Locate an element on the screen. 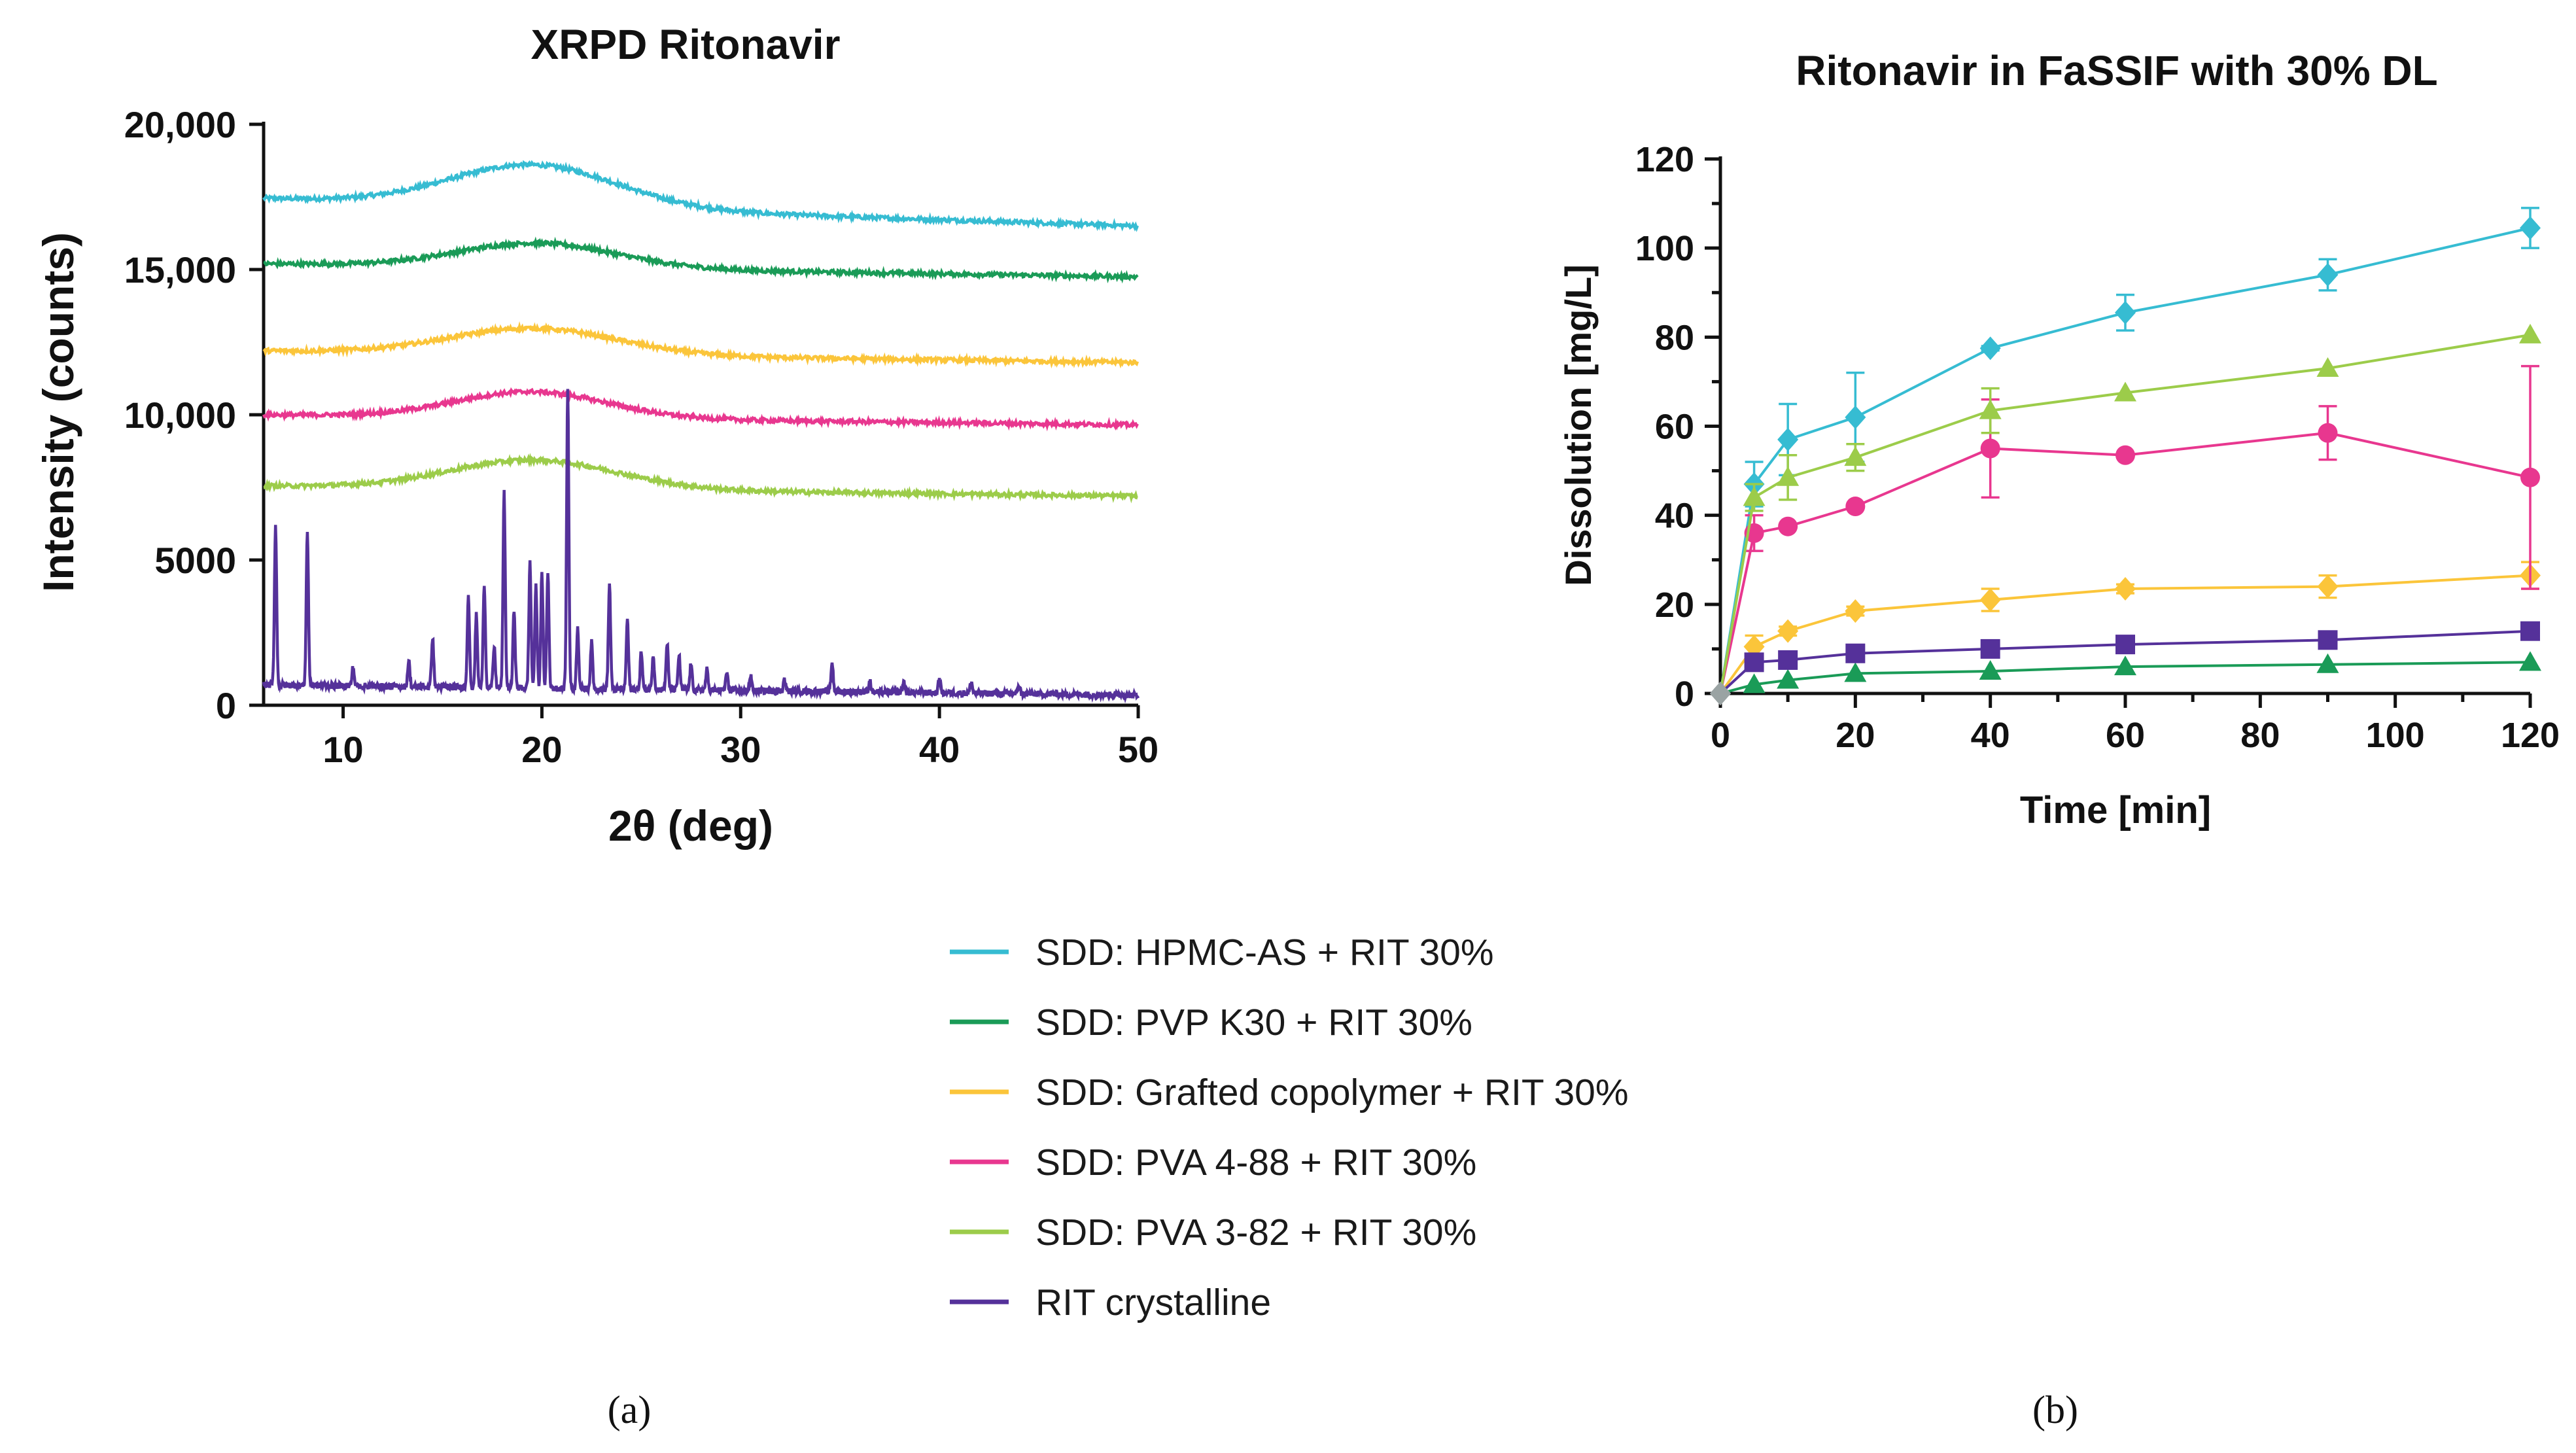  dissolution-y-tick-label: 60 is located at coordinates (1674, 427).